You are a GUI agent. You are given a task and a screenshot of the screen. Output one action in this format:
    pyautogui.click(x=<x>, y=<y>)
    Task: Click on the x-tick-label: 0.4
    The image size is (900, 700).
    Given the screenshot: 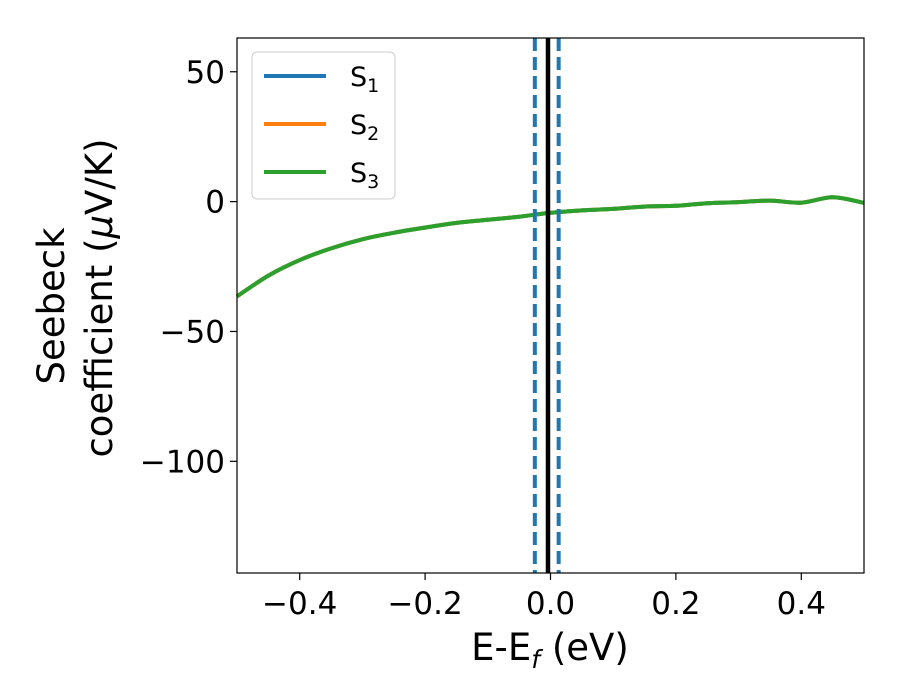 What is the action you would take?
    pyautogui.click(x=801, y=604)
    